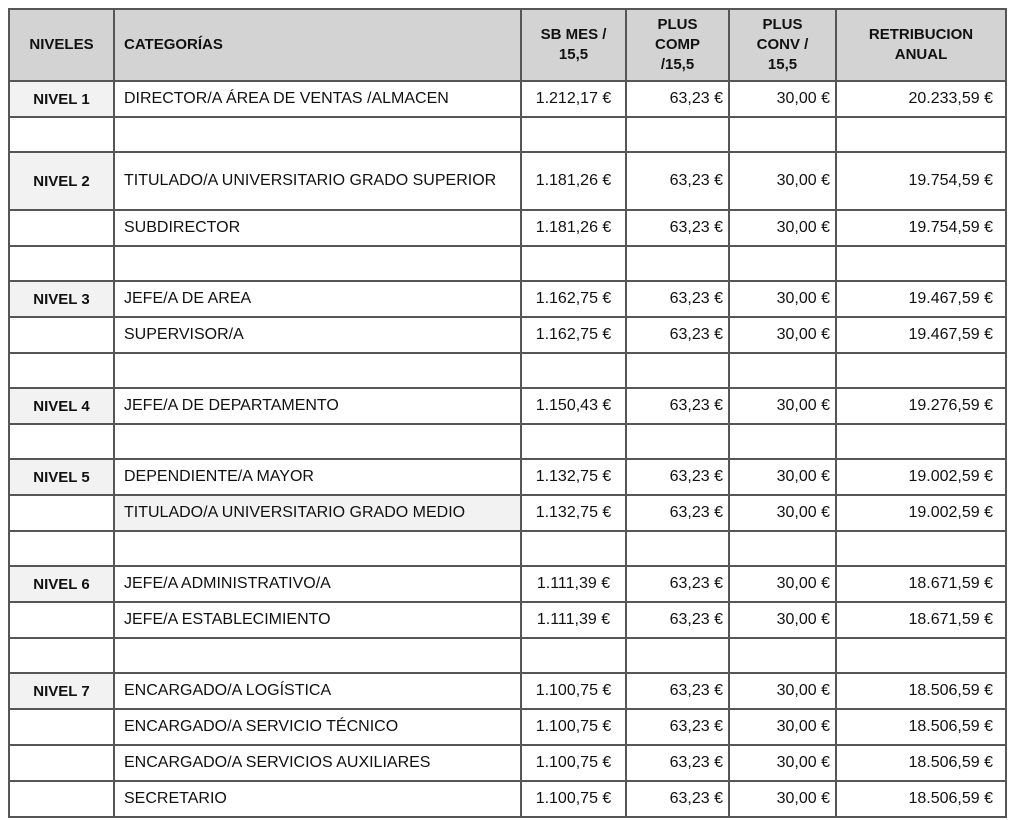  I want to click on category-cell: JEFE/A ADMINISTRATIVO/A, so click(317, 584).